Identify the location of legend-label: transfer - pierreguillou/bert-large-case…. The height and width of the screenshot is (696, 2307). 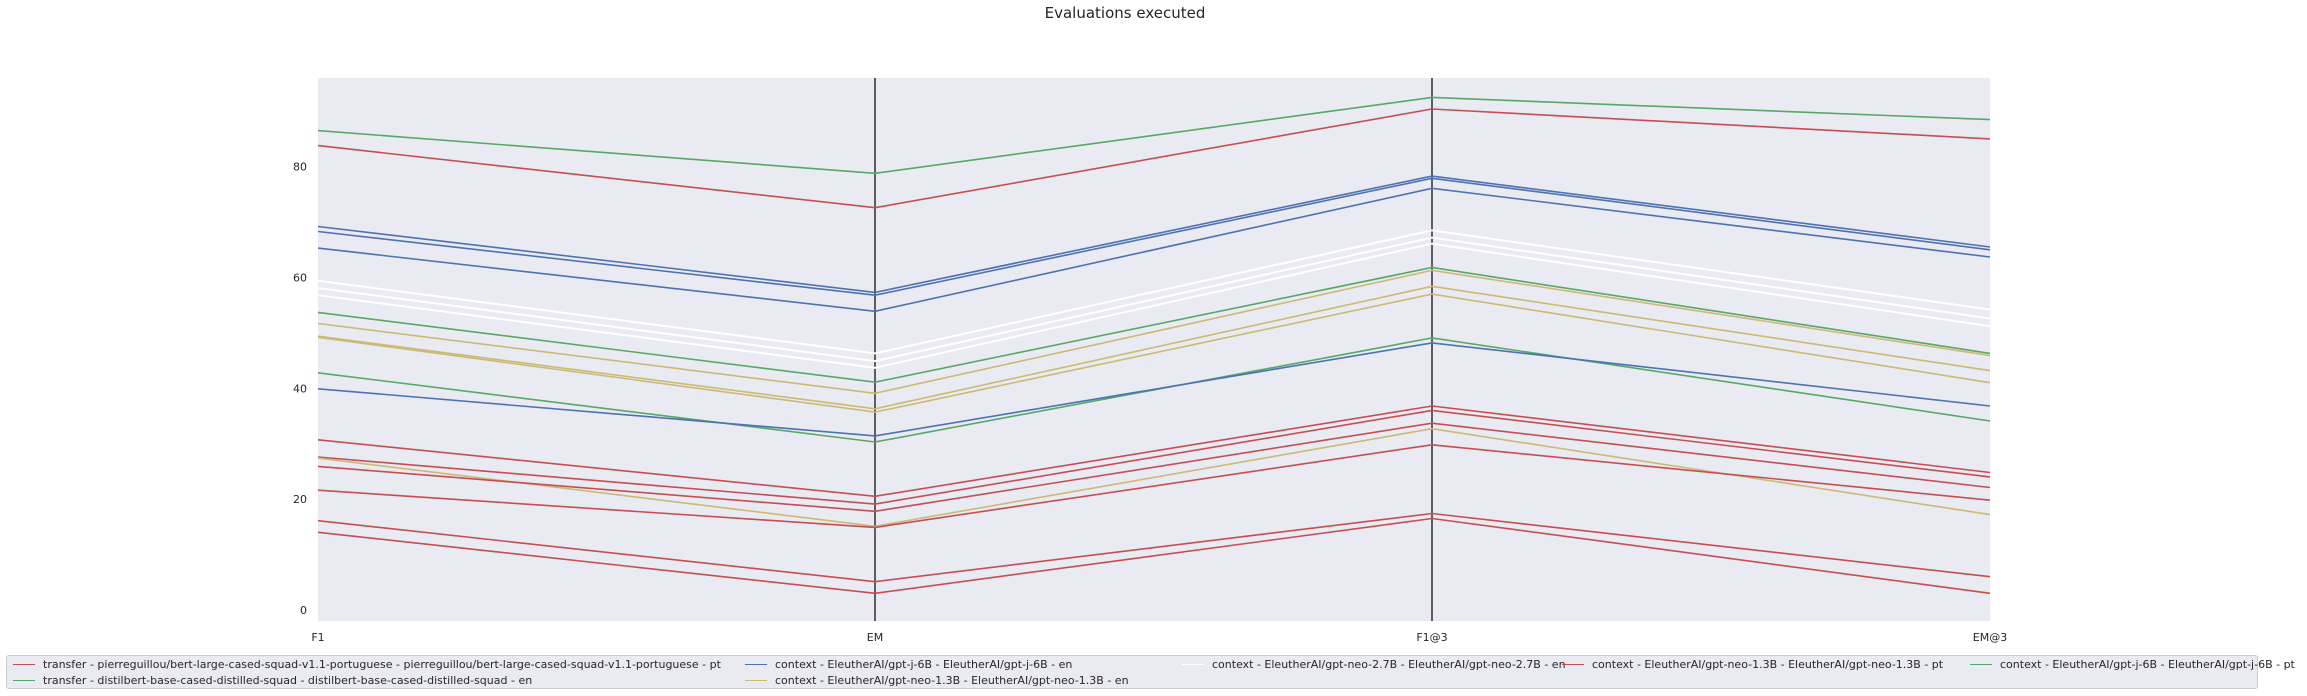
(382, 664).